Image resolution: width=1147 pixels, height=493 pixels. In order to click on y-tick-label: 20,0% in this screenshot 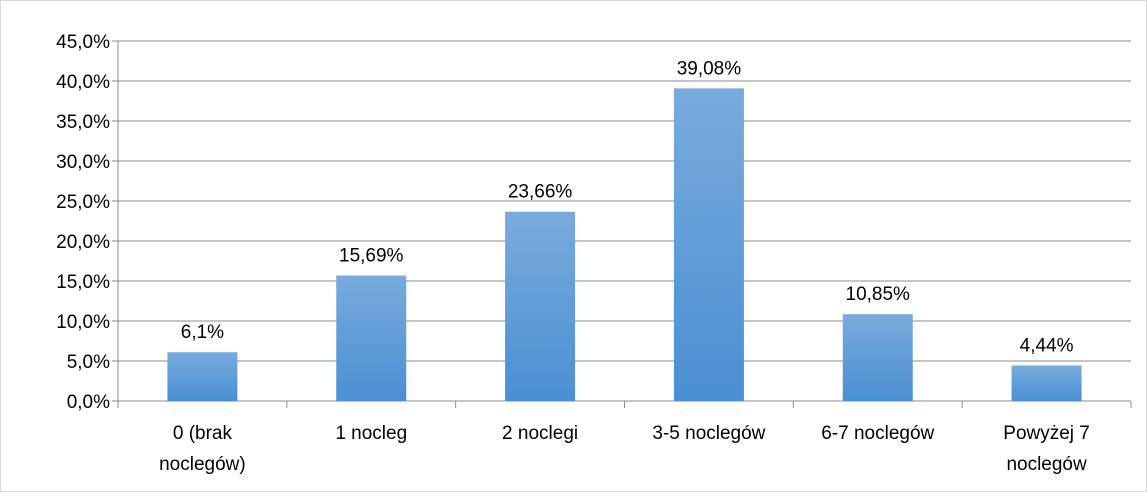, I will do `click(83, 242)`.